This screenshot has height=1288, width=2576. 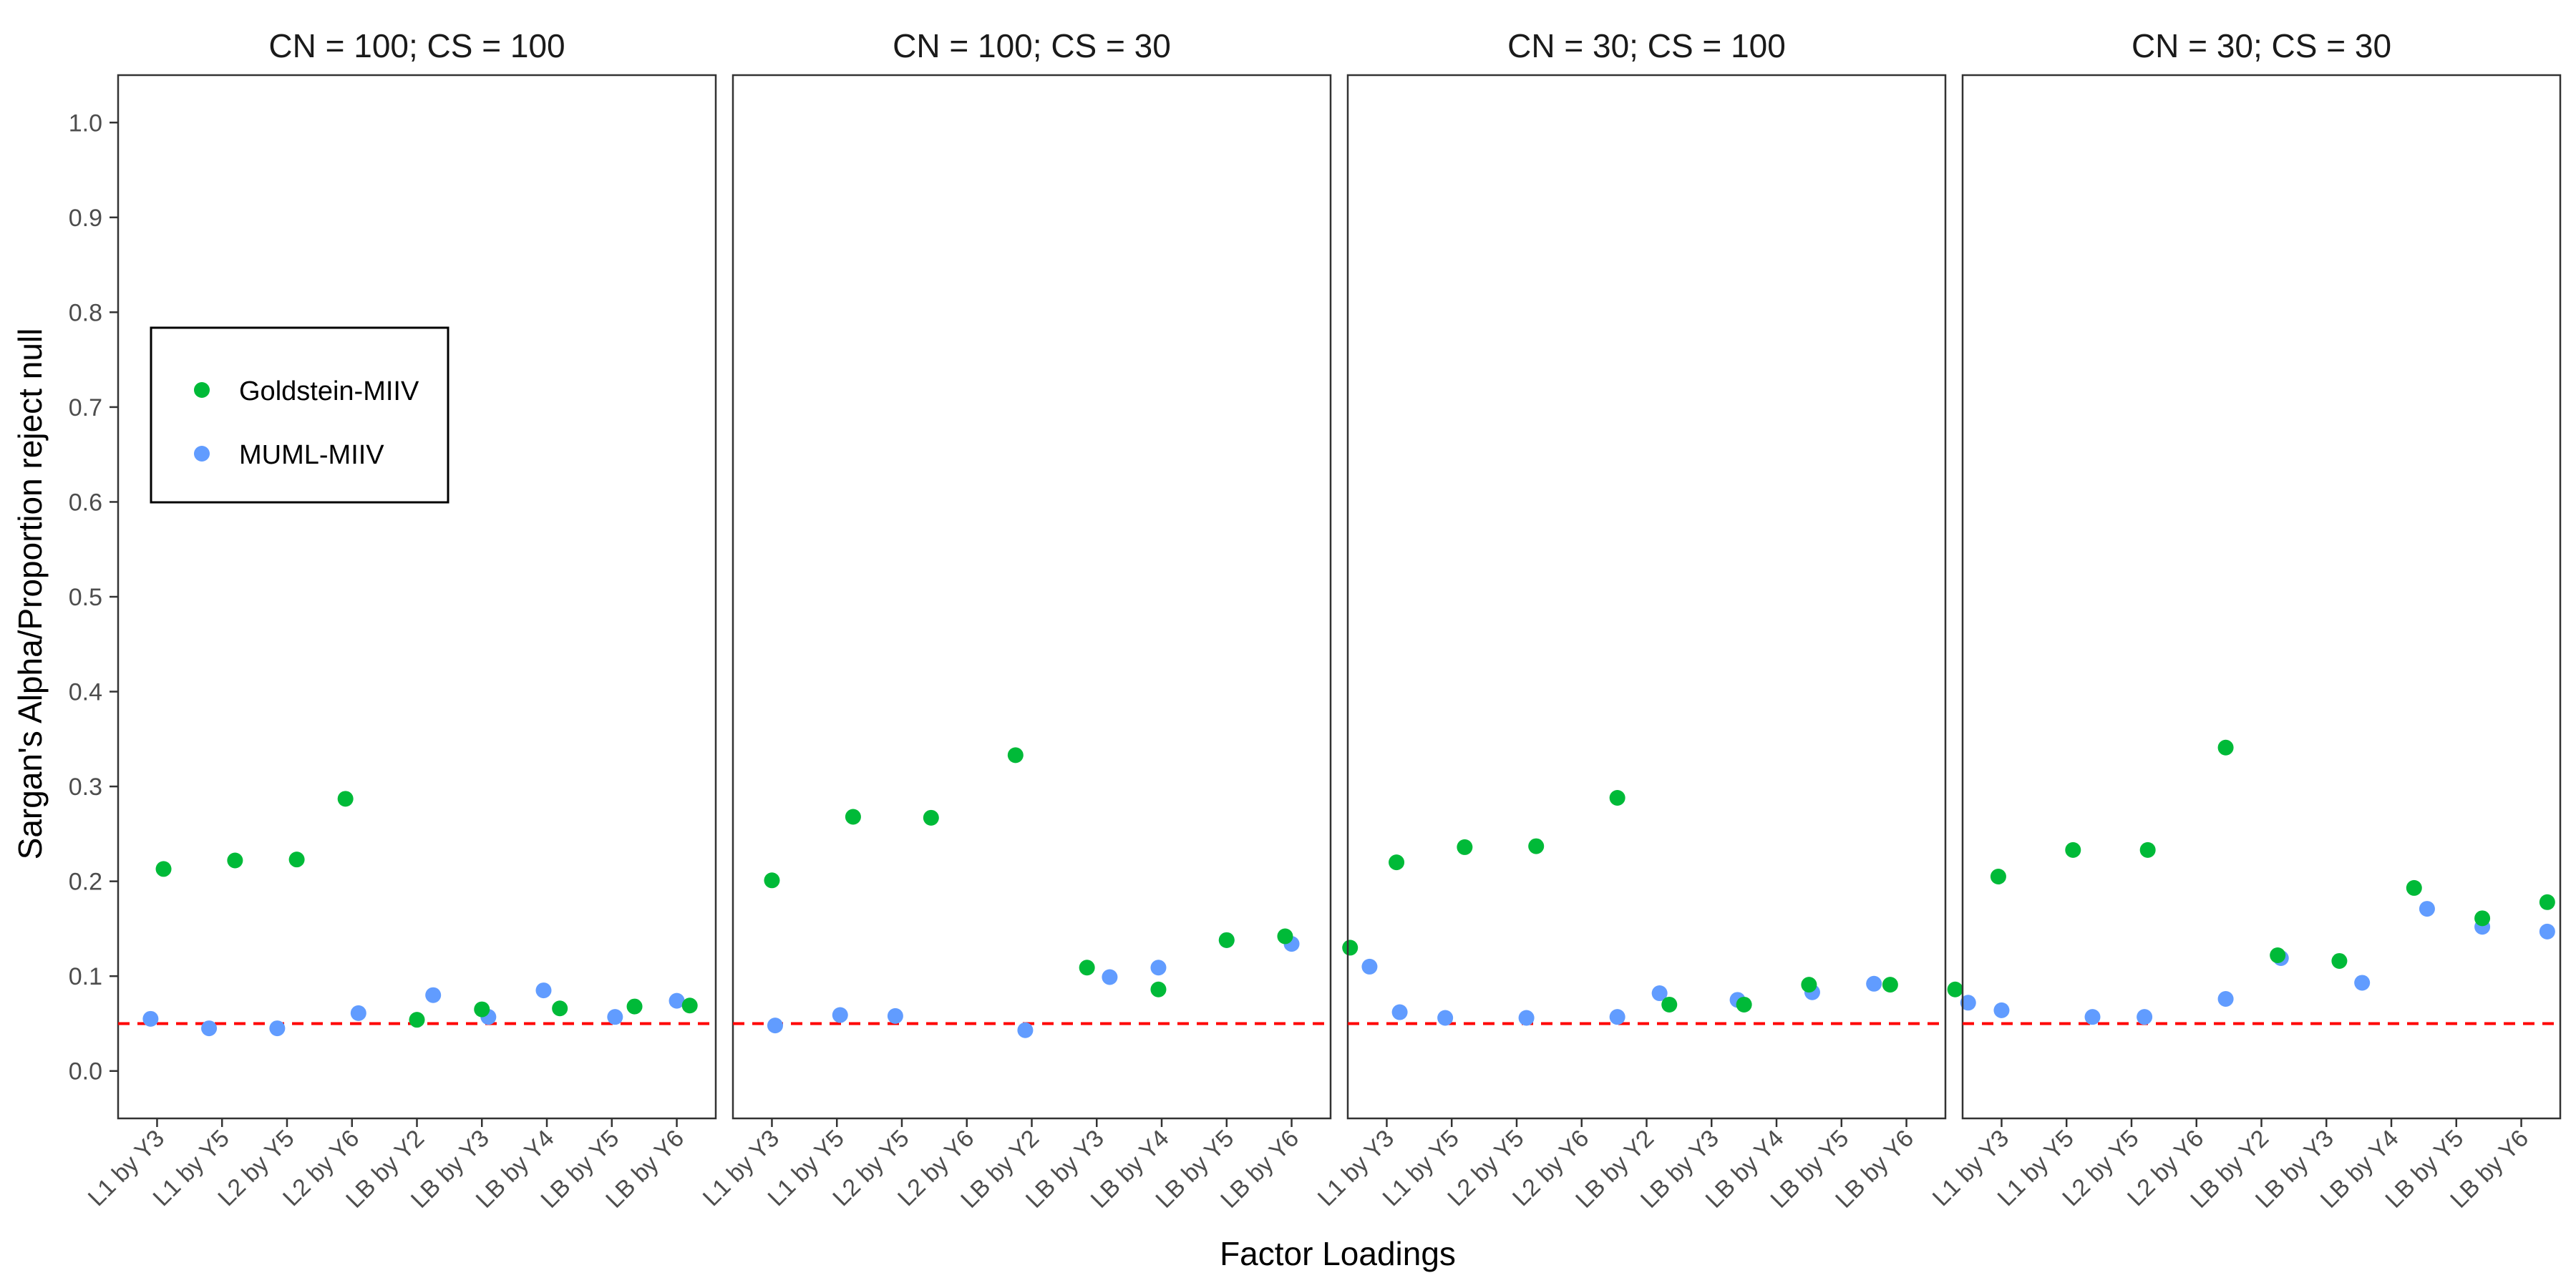 I want to click on y-tick-label: 0.1, so click(x=85, y=976).